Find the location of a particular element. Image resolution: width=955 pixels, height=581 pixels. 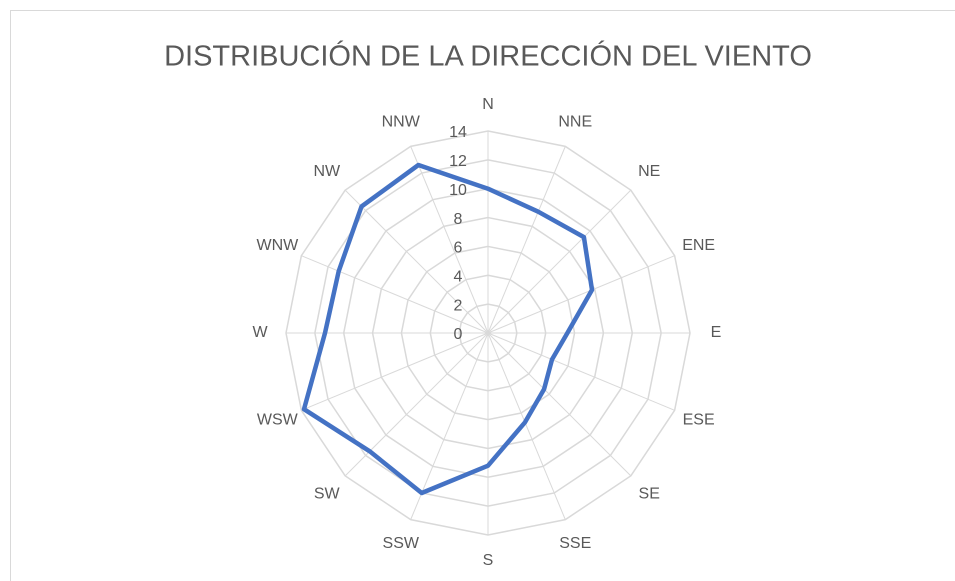

chart-title: DISTRIBUCIÓN DE LA DIRECCIÓN DEL VIENTO is located at coordinates (488, 56).